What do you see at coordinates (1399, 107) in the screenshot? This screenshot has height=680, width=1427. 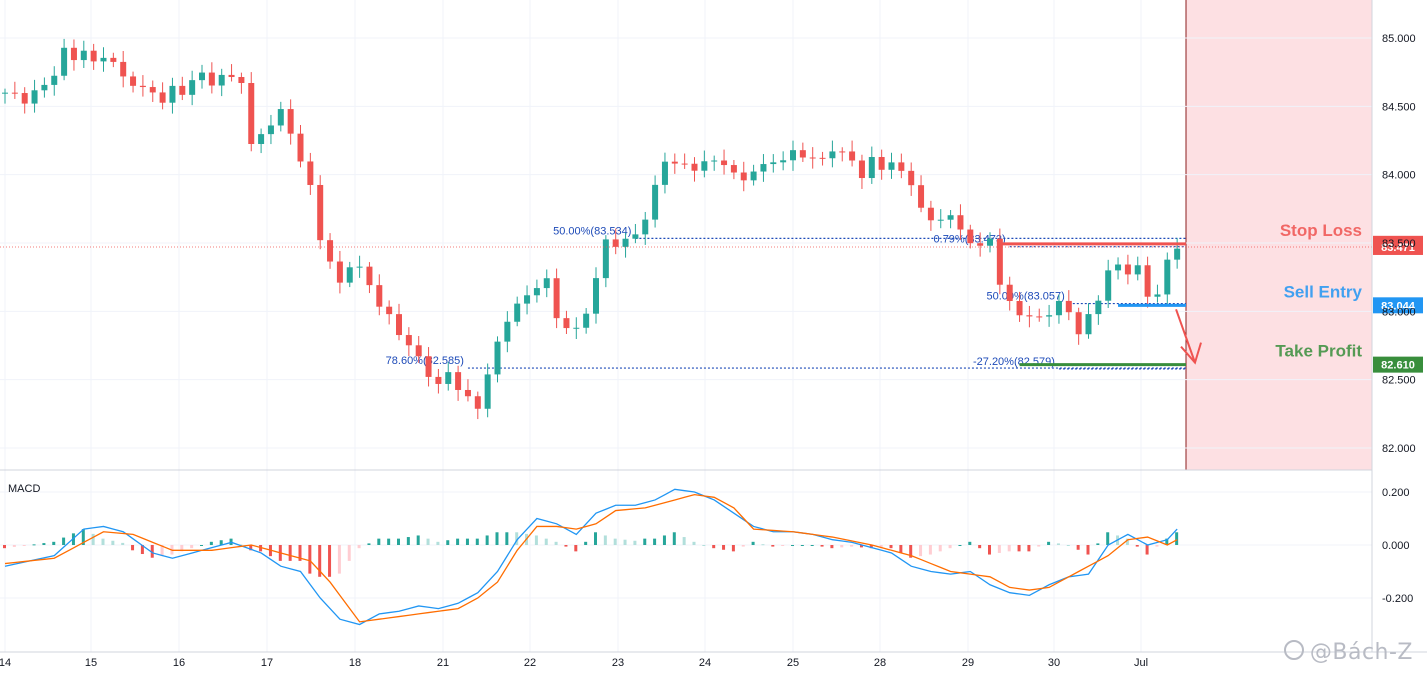 I see `price-tick-label: 84.500` at bounding box center [1399, 107].